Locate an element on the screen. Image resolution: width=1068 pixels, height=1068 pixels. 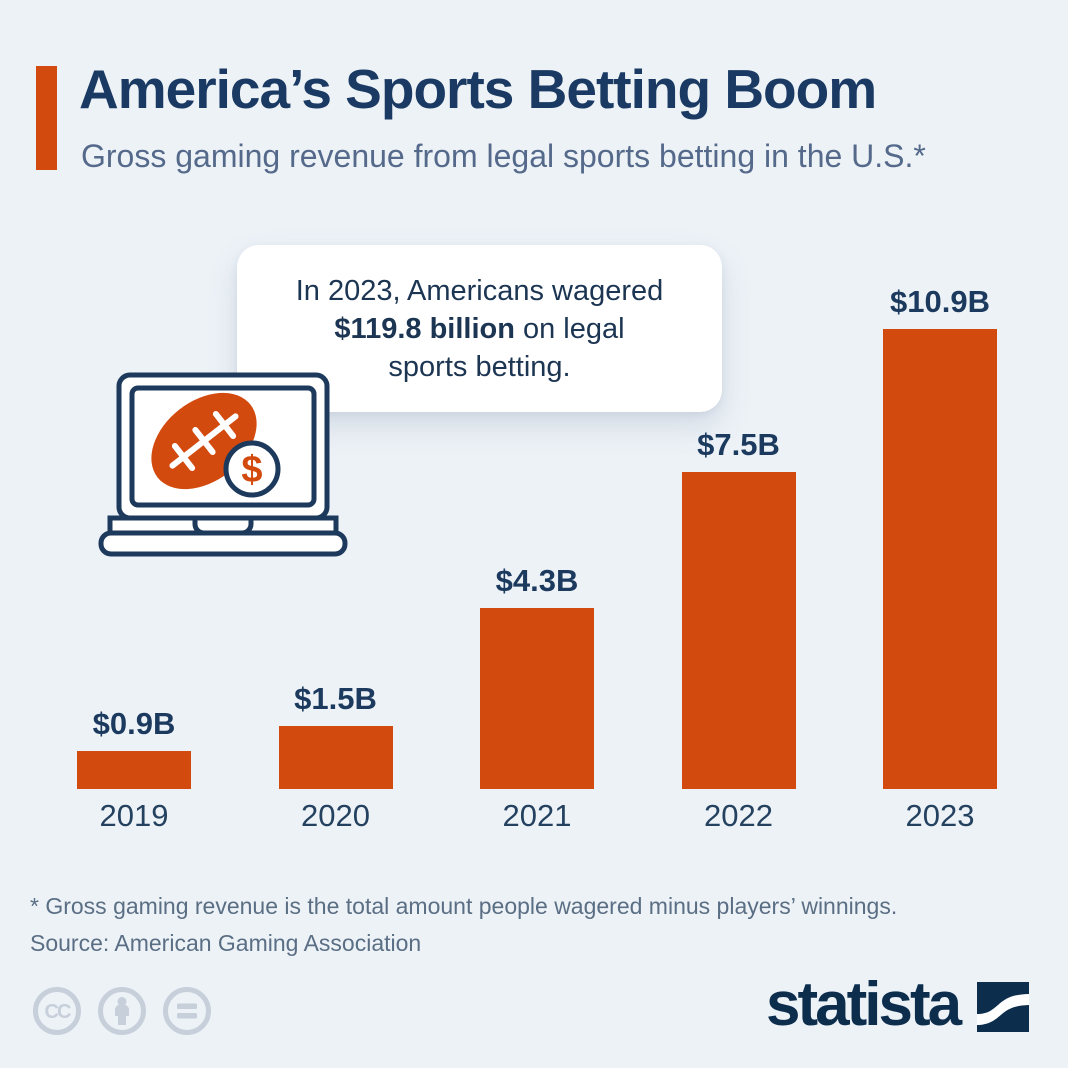
attribution-person-icon is located at coordinates (122, 1011).